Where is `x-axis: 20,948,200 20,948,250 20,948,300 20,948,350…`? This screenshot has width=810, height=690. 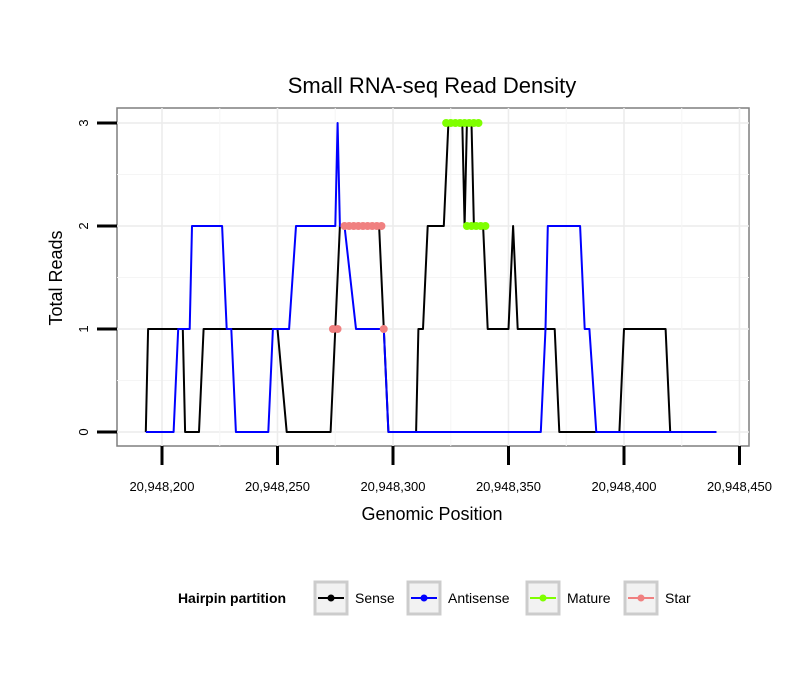
x-axis: 20,948,200 20,948,250 20,948,300 20,948,350… is located at coordinates (450, 470).